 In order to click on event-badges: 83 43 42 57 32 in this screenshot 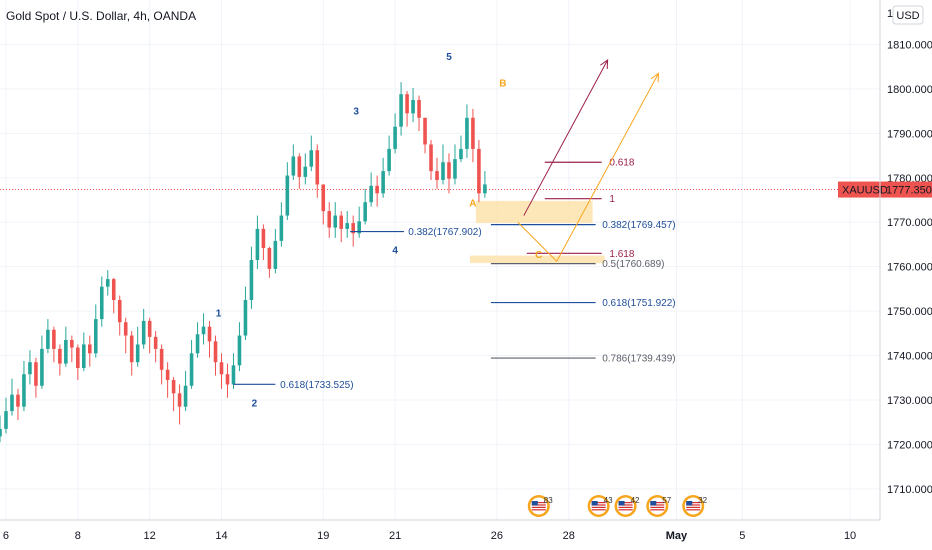, I will do `click(617, 506)`.